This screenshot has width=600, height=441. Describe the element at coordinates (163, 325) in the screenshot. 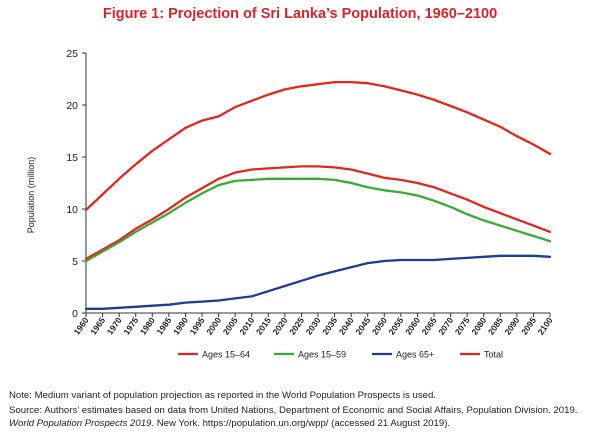

I see `x-tick-label: 1985` at that location.